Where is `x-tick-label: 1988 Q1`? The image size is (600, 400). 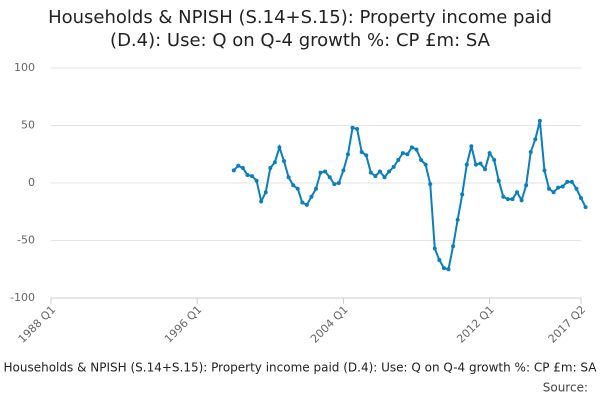 x-tick-label: 1988 Q1 is located at coordinates (37, 324).